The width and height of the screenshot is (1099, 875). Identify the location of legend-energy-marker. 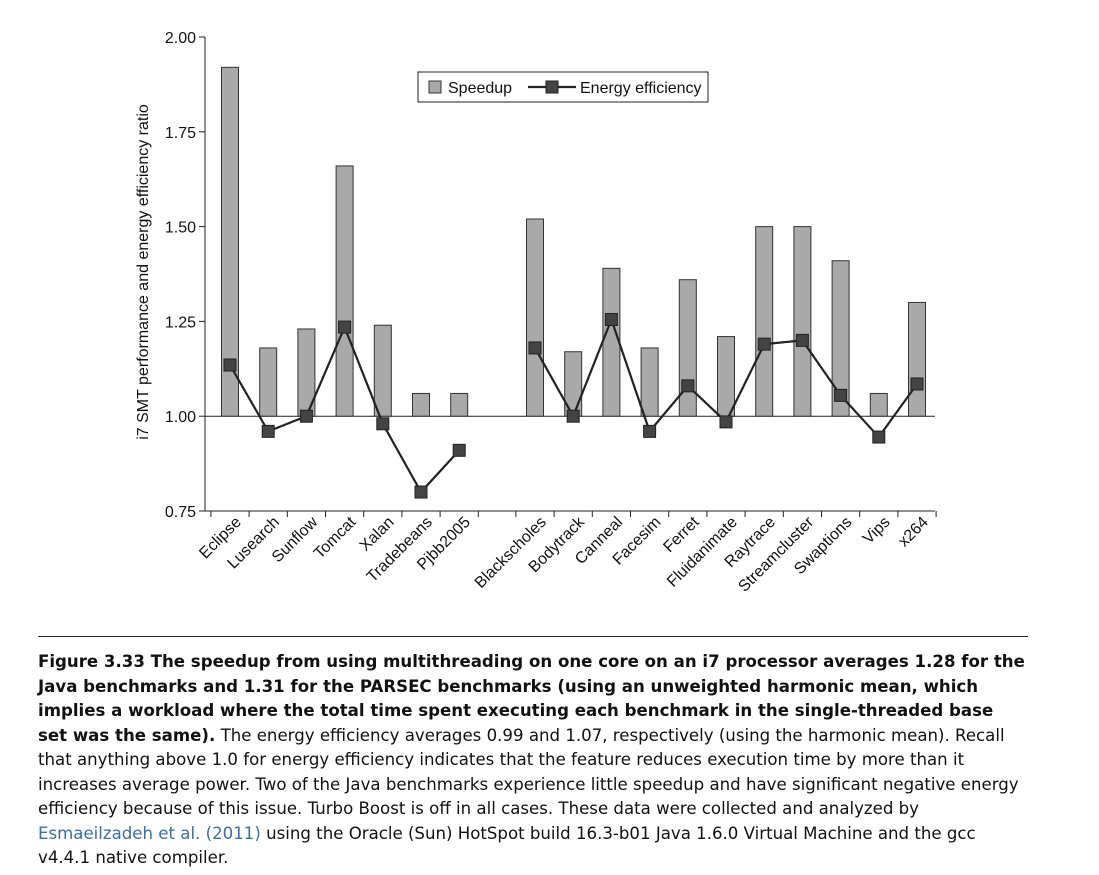
(552, 87).